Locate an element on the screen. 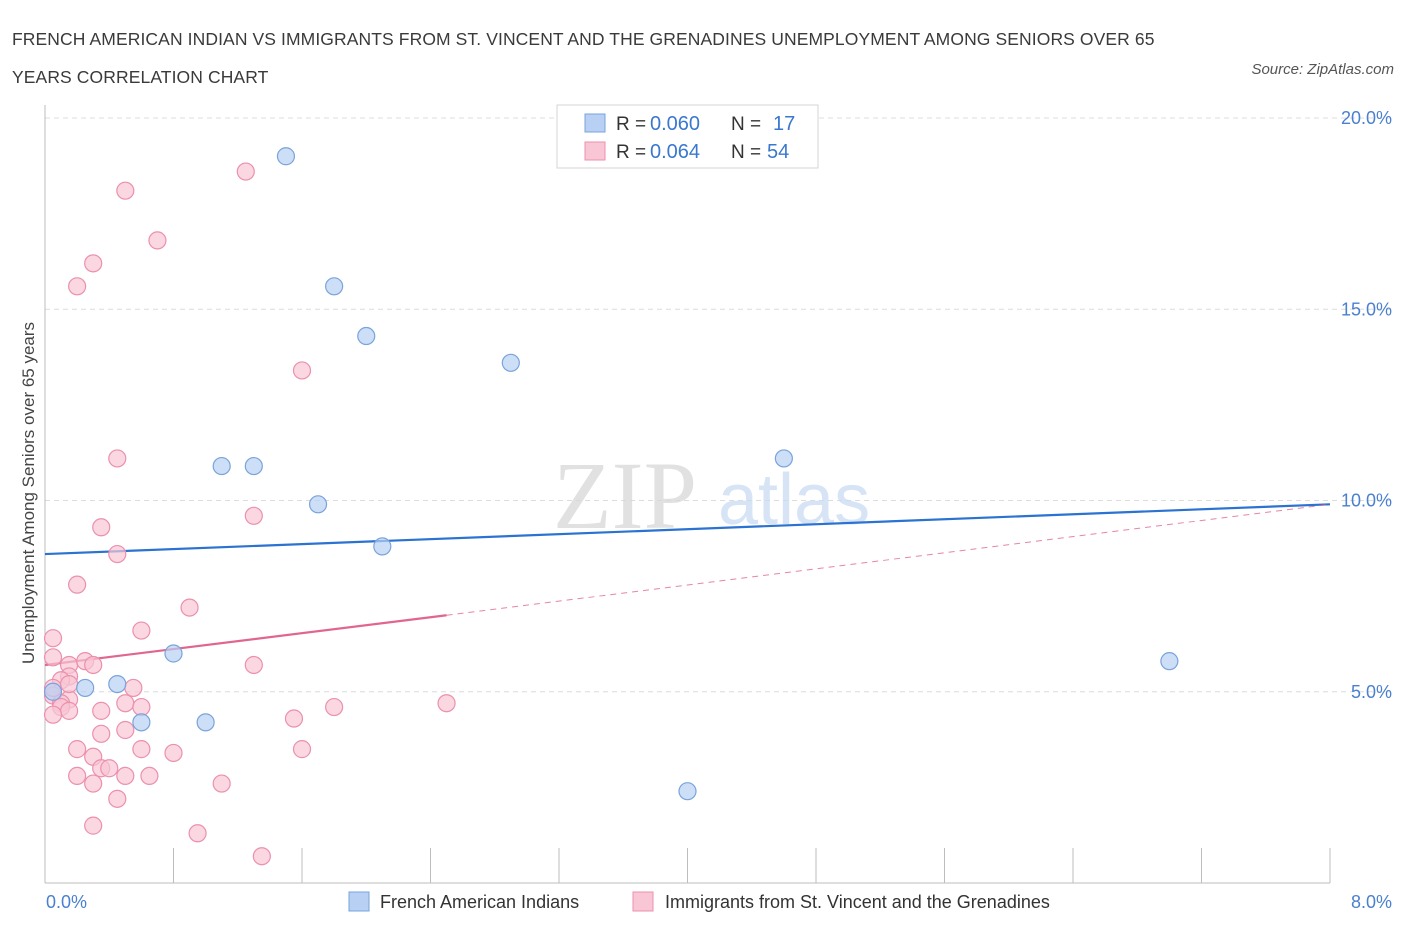 The width and height of the screenshot is (1406, 930). legend-swatch-french-american-indians is located at coordinates (359, 901).